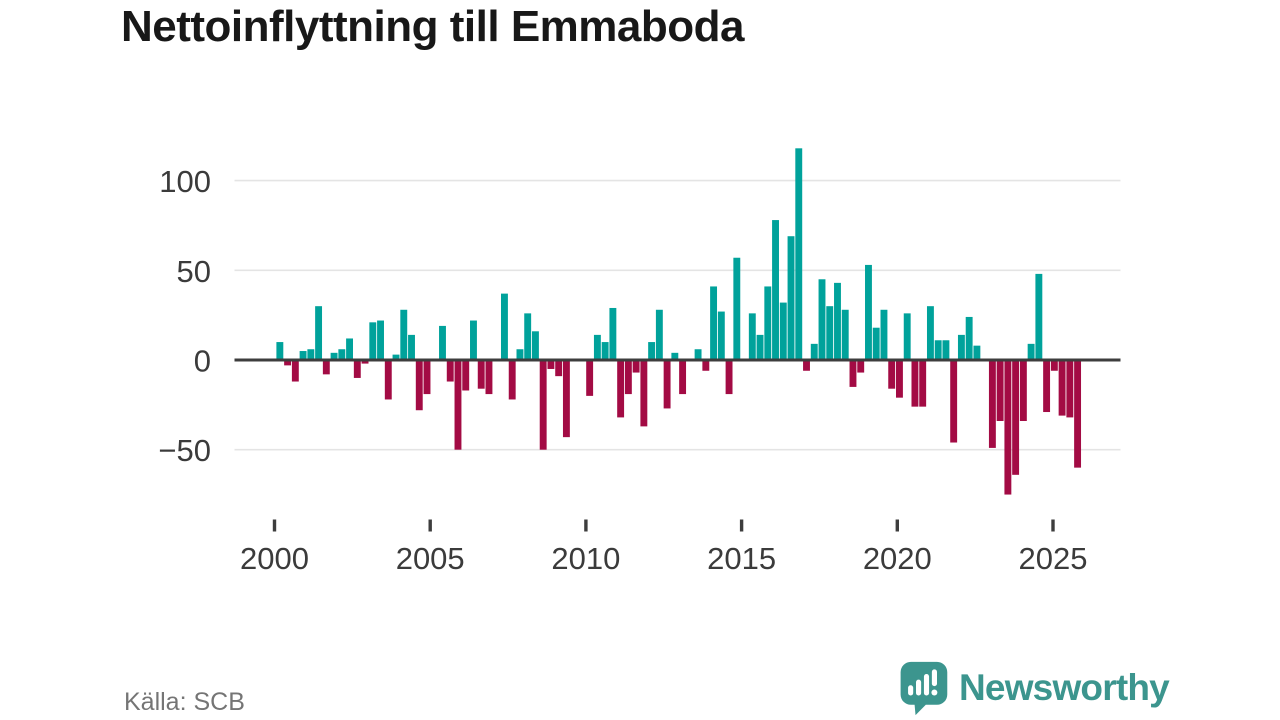 This screenshot has height=720, width=1280. I want to click on bar-2022-Q1, so click(961, 347).